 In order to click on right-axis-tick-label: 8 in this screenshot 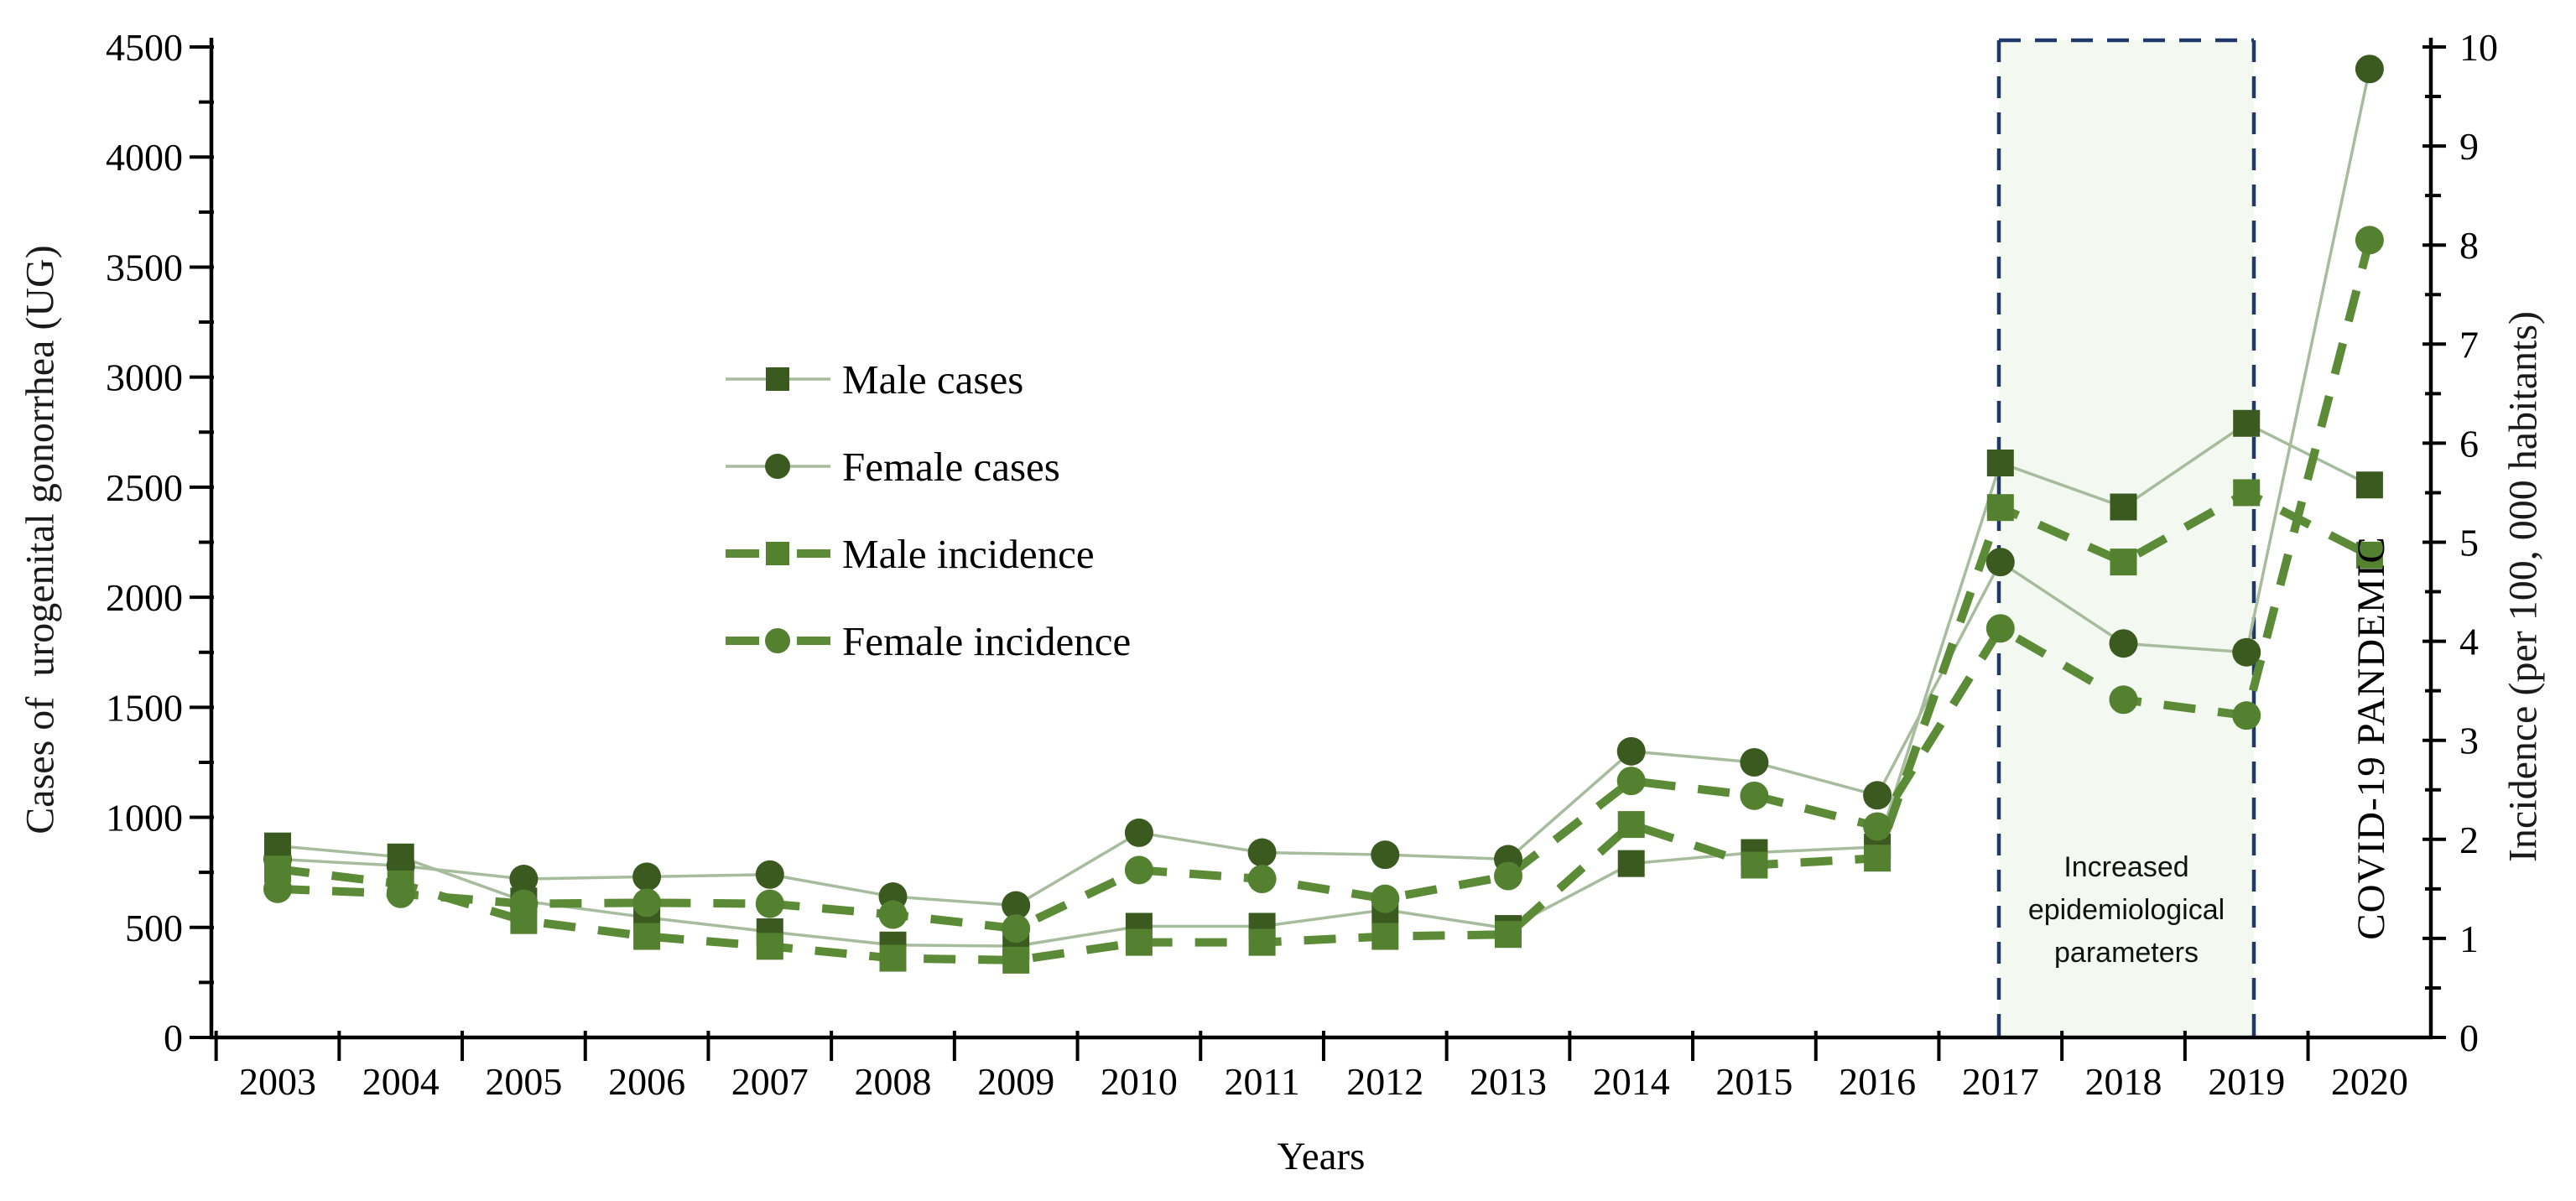, I will do `click(2469, 245)`.